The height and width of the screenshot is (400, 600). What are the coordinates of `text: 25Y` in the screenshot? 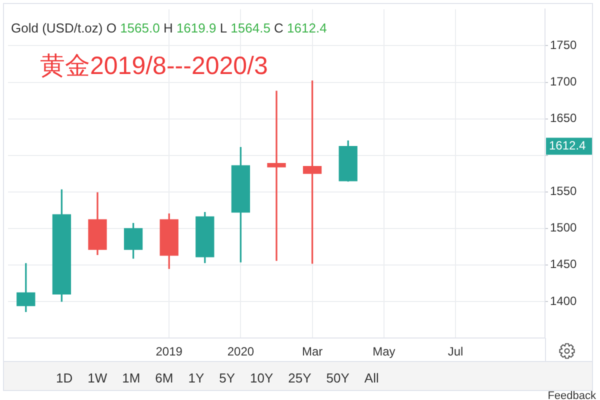 It's located at (300, 378).